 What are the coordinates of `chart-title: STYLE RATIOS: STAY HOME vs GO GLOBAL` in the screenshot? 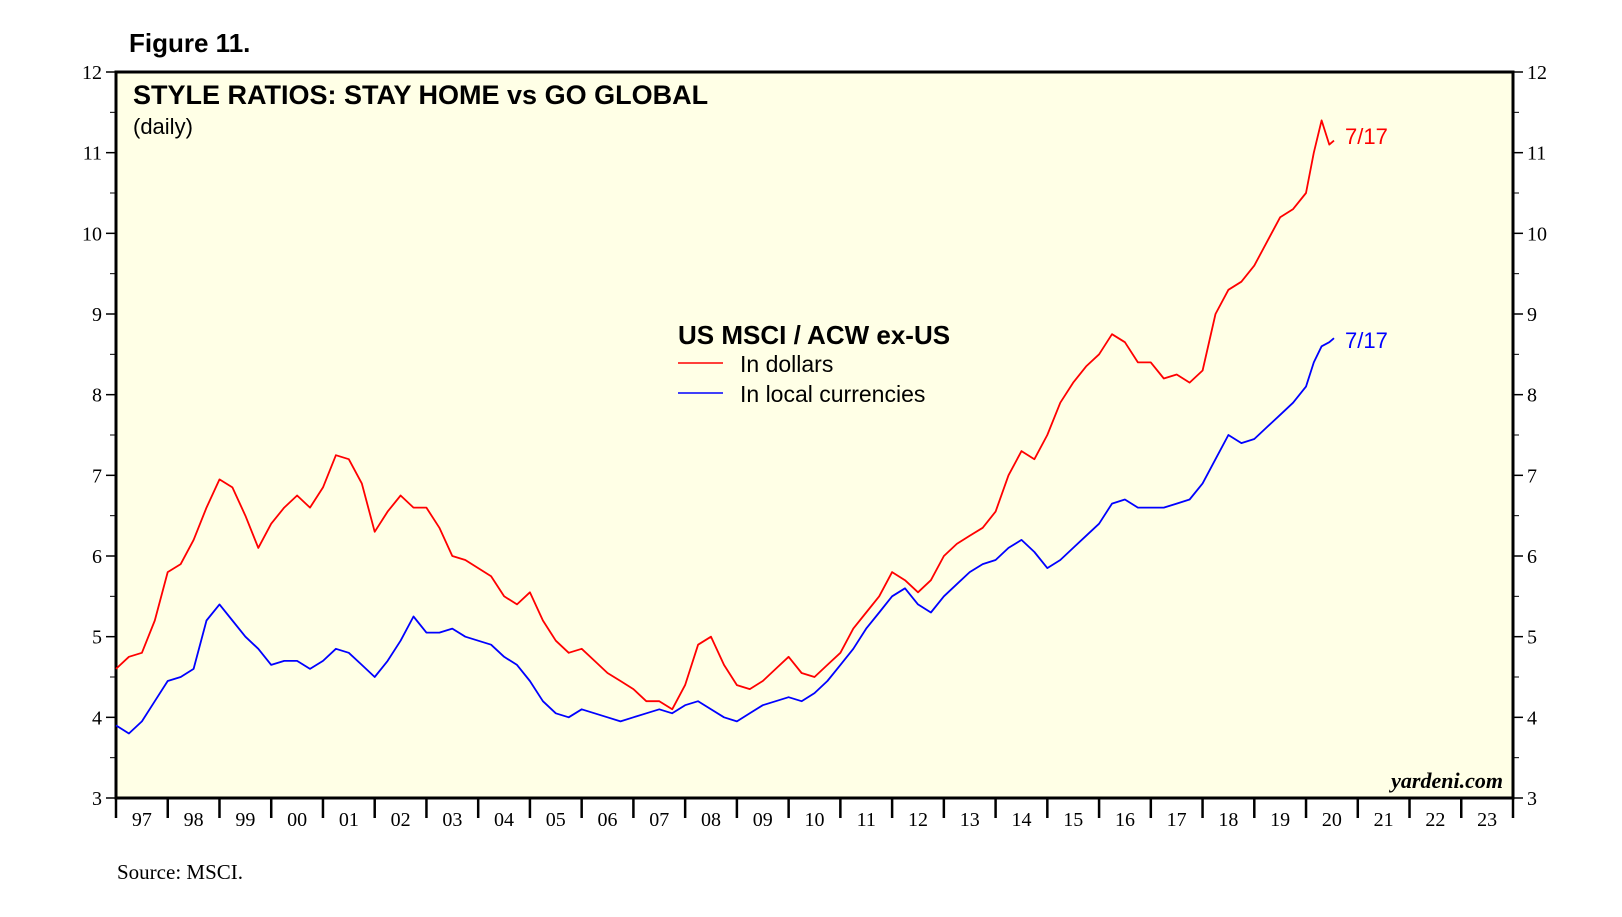 It's located at (420, 95).